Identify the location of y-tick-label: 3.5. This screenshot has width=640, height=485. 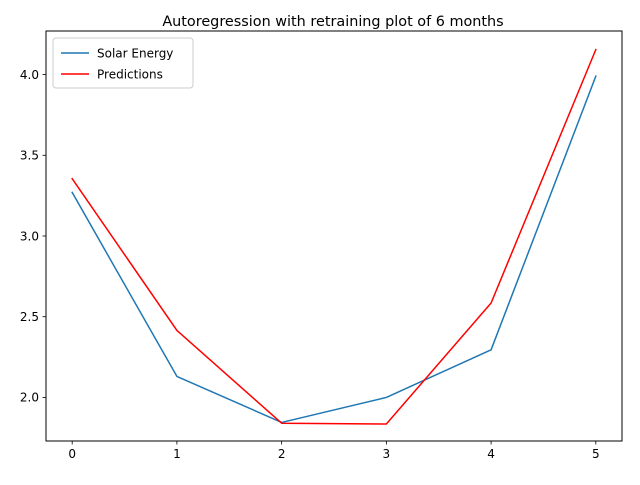
(29, 156).